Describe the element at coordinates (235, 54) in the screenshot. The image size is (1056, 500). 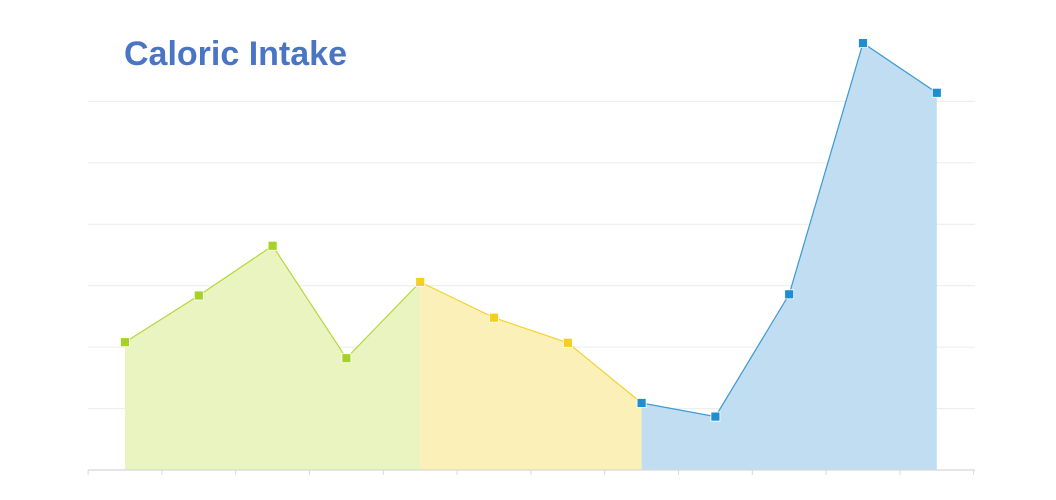
I see `chart-title: Caloric Intake` at that location.